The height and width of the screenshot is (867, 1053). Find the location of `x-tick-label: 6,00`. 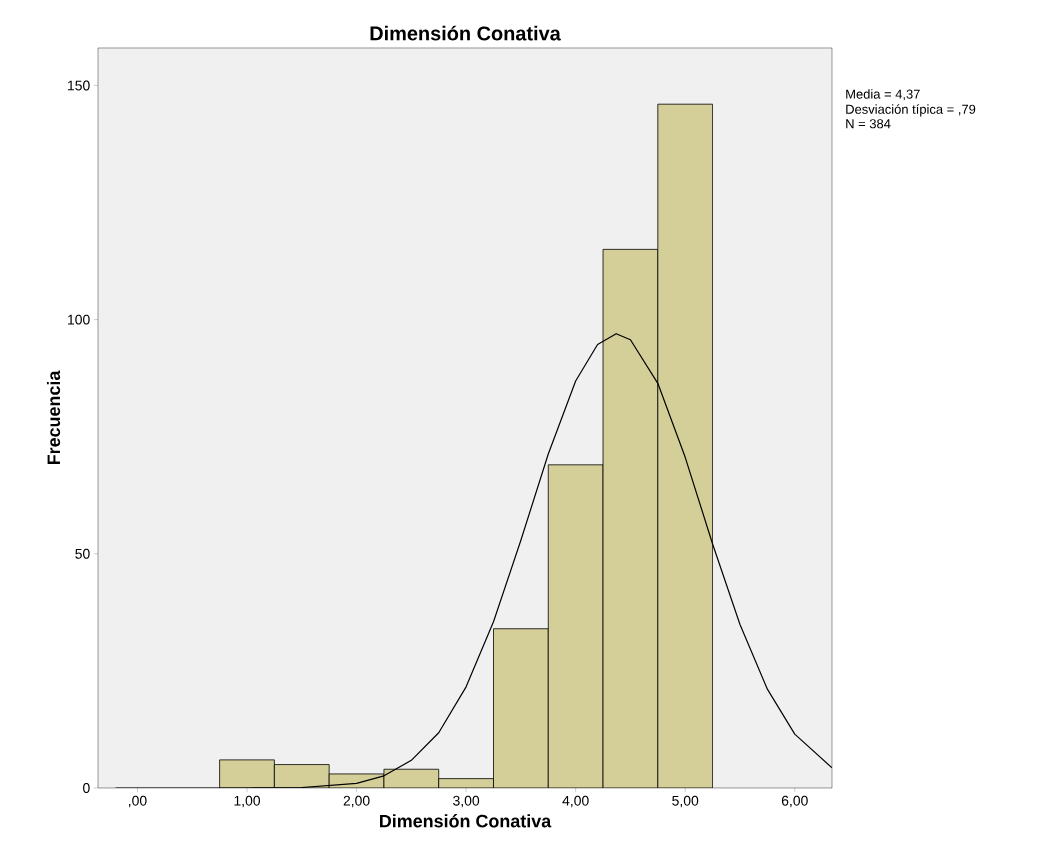

x-tick-label: 6,00 is located at coordinates (794, 801).